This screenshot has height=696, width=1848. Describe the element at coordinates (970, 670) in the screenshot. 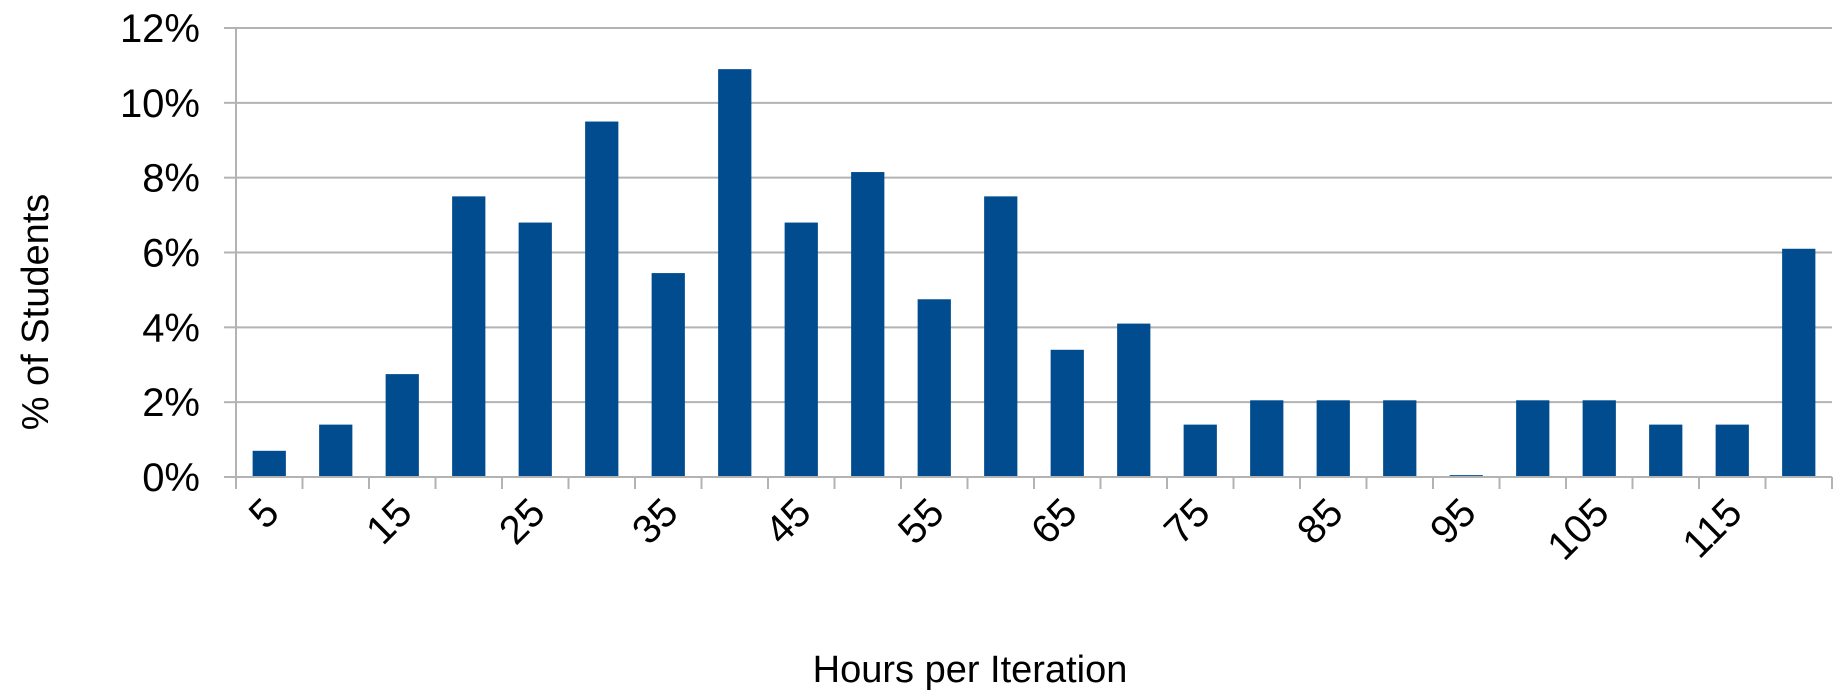

I see `x-axis-title: Hours per Iteration` at that location.